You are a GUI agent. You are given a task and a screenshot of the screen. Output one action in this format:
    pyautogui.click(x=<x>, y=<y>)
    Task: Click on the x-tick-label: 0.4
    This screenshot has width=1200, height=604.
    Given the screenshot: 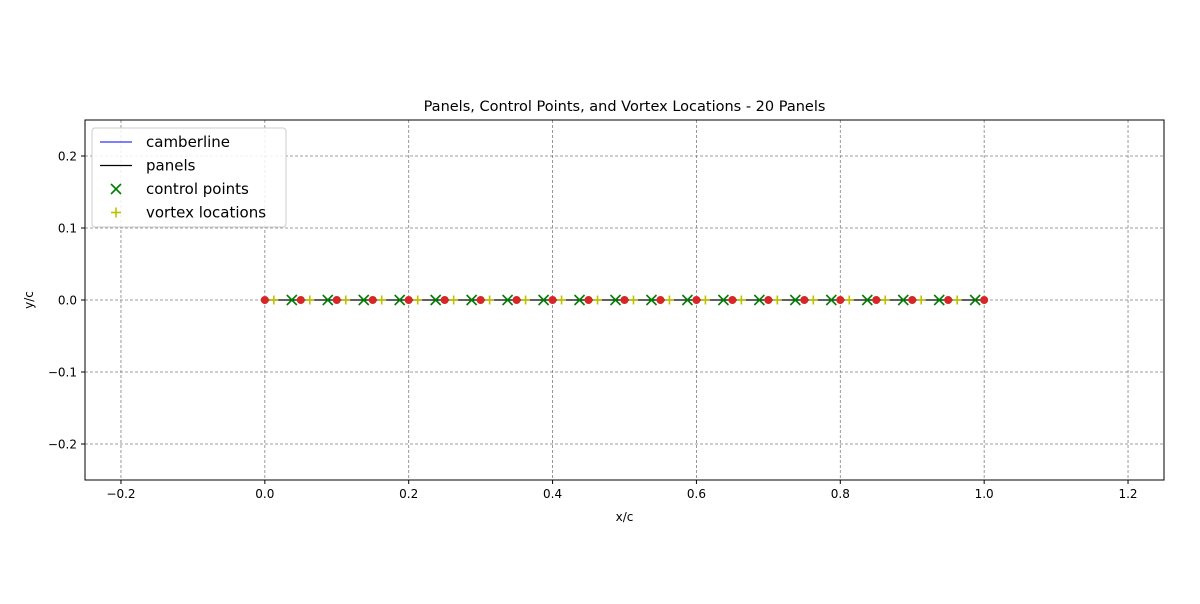 What is the action you would take?
    pyautogui.click(x=552, y=494)
    